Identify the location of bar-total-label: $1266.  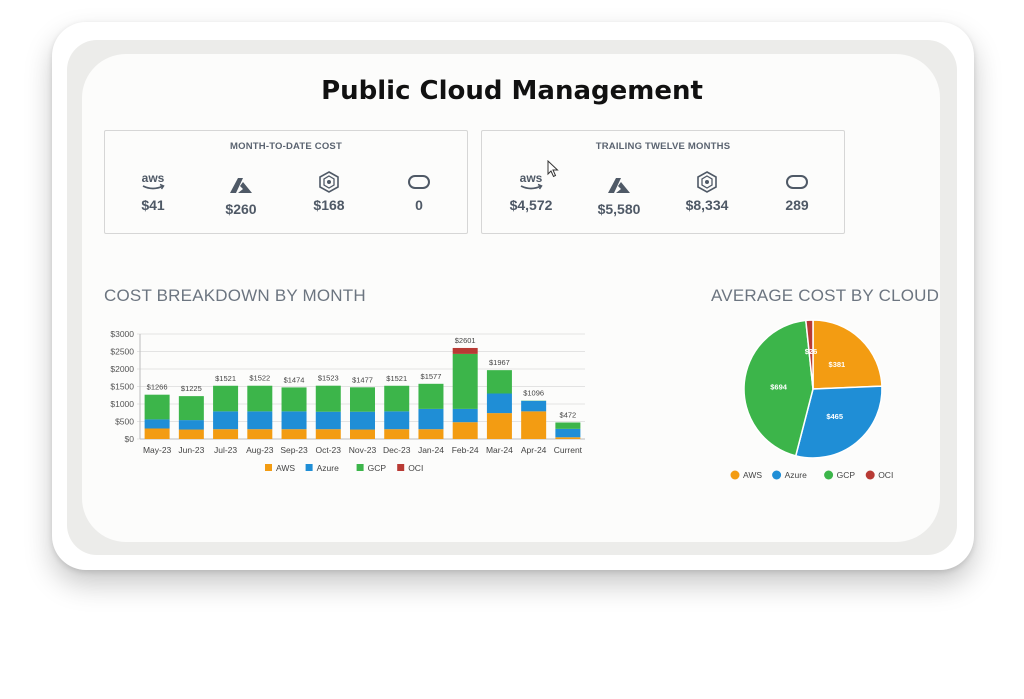
(157, 387).